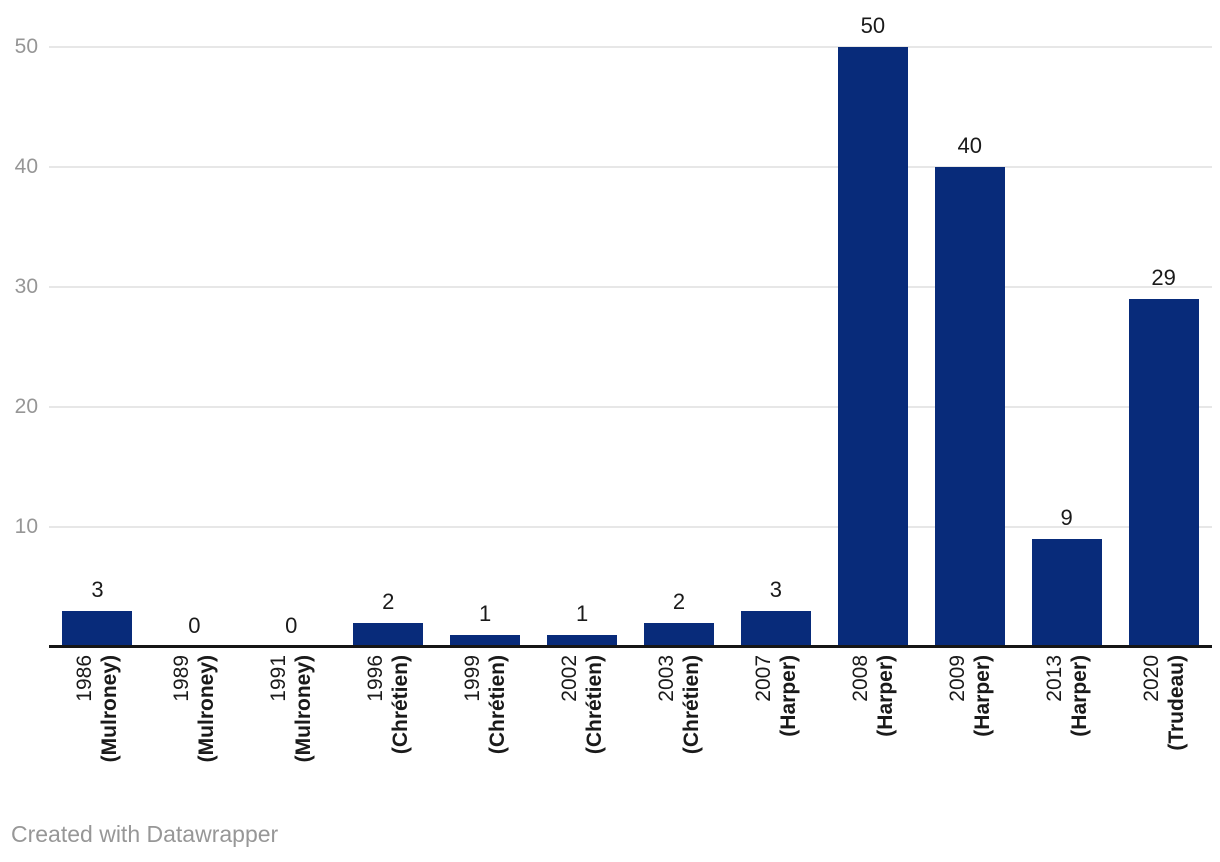 The width and height of the screenshot is (1220, 862). What do you see at coordinates (485, 735) in the screenshot?
I see `x-tick-label: 1999 (Chrétien)` at bounding box center [485, 735].